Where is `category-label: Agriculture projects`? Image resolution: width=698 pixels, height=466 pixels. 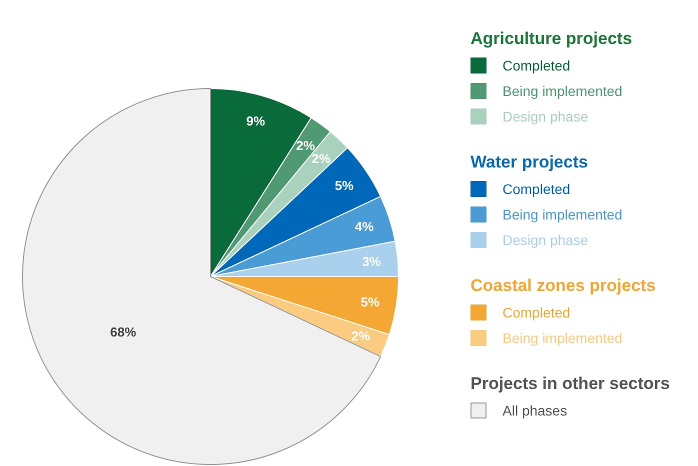 category-label: Agriculture projects is located at coordinates (551, 38).